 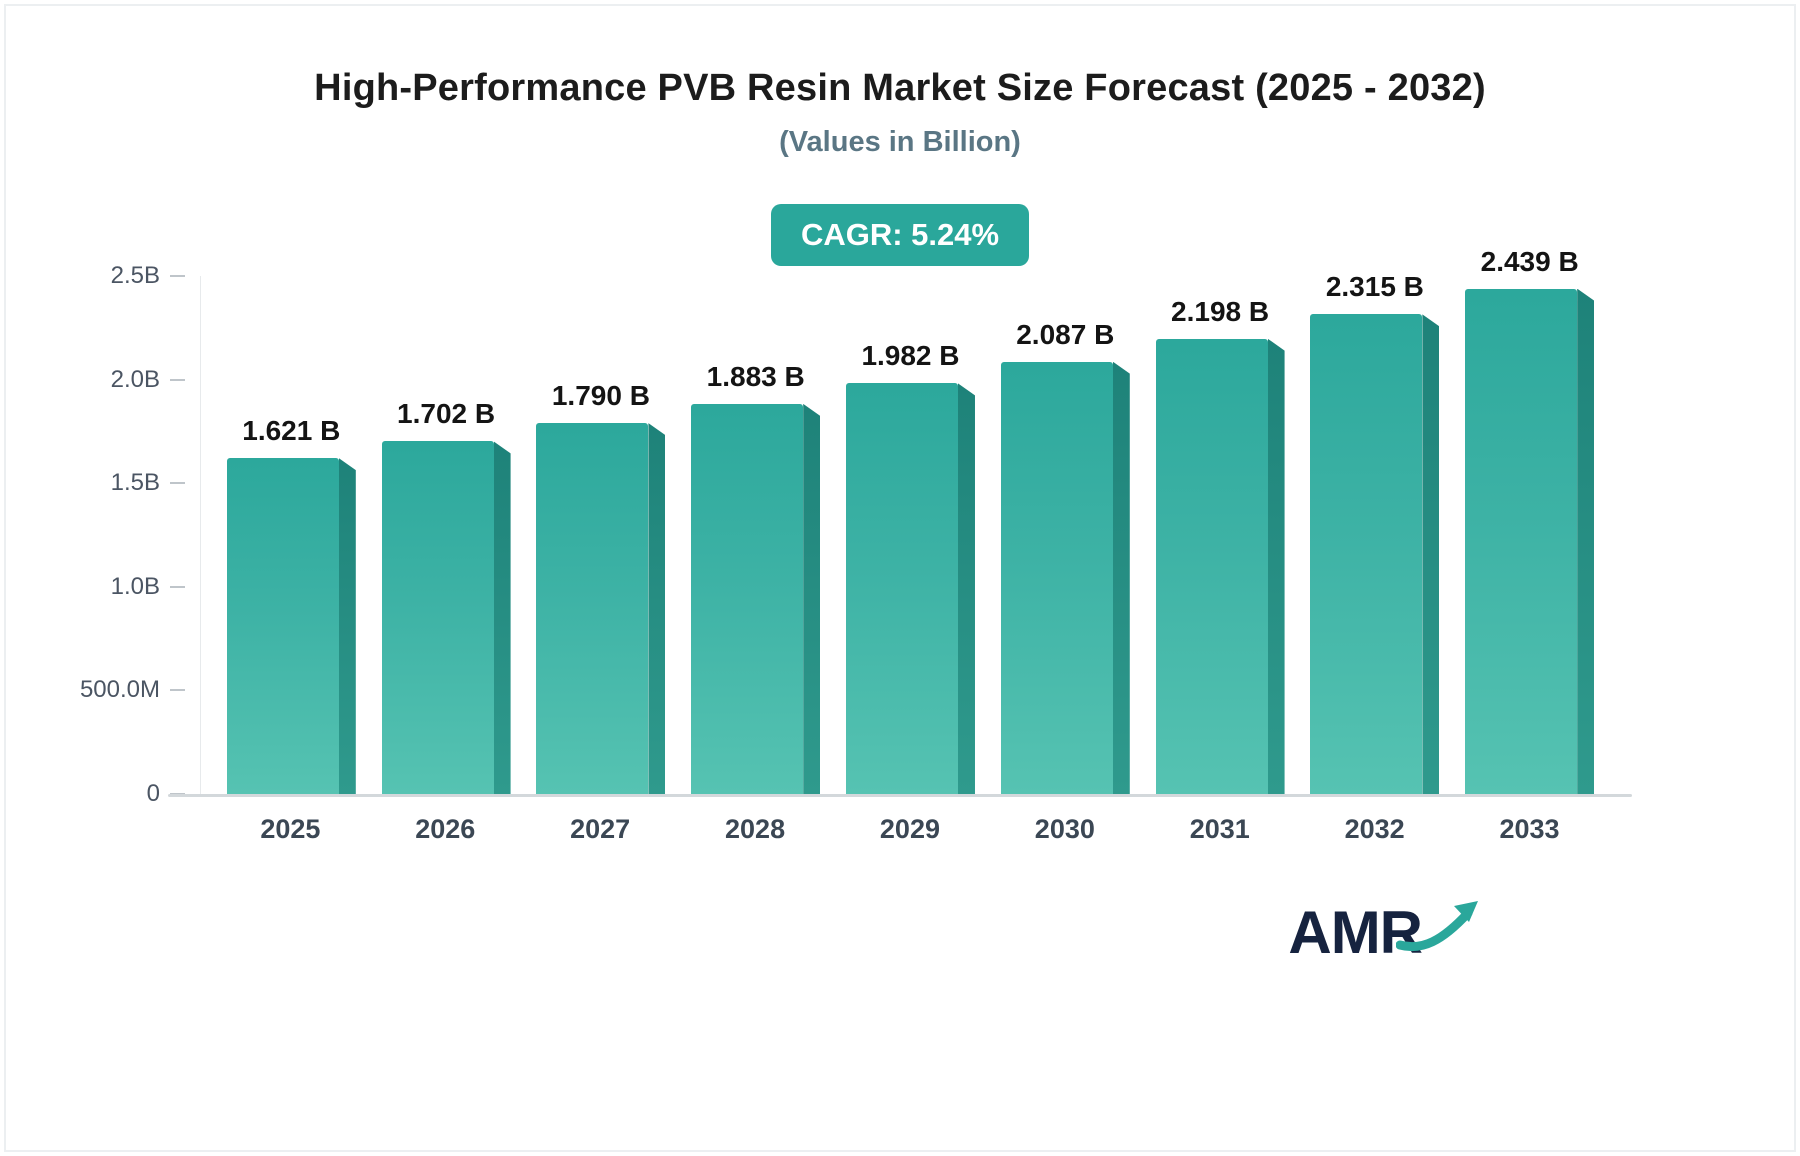 I want to click on axis-baseline, so click(x=900, y=795).